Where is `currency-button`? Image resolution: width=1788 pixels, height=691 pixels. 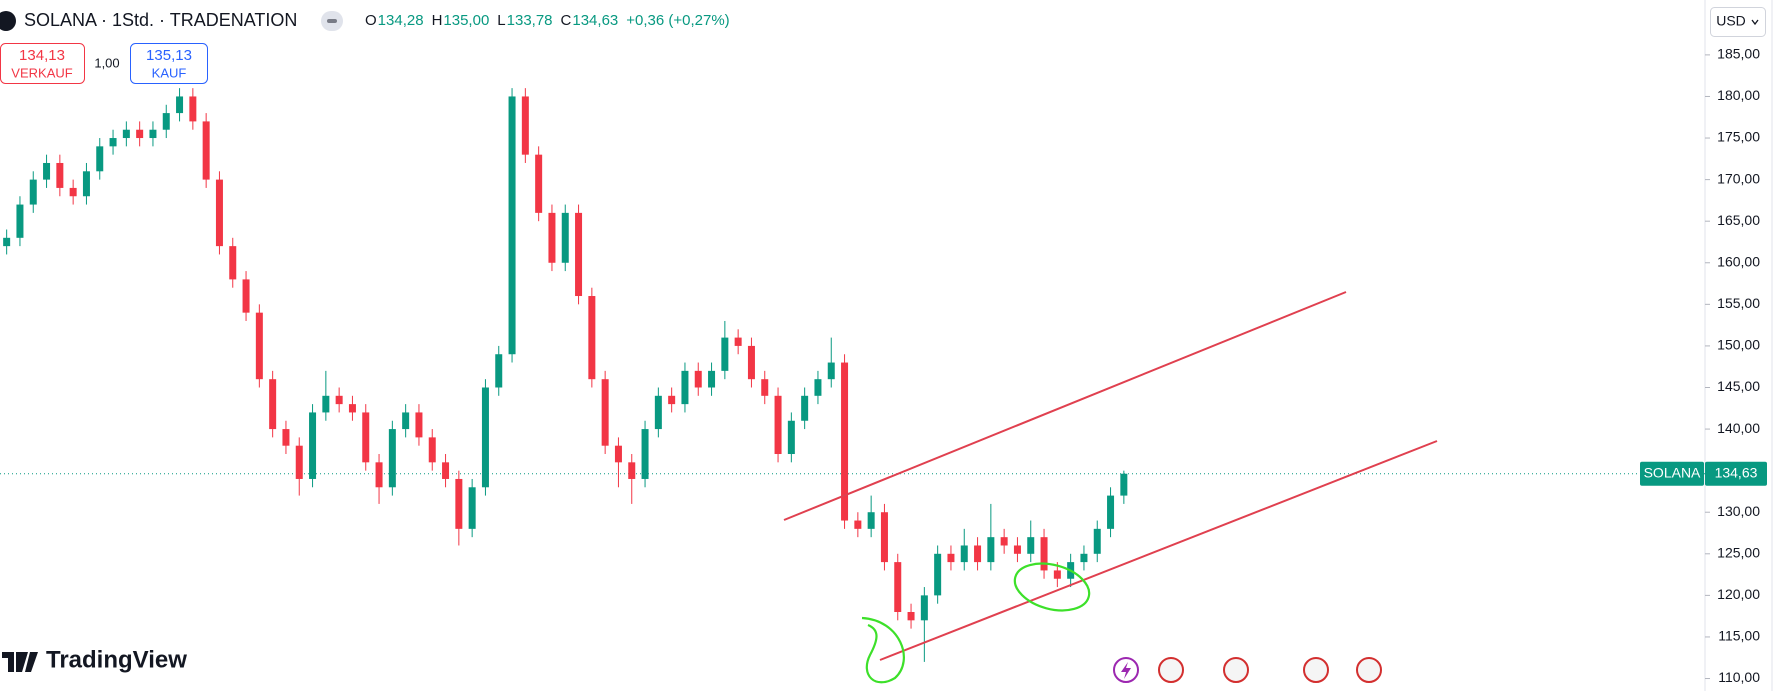 currency-button is located at coordinates (1738, 22).